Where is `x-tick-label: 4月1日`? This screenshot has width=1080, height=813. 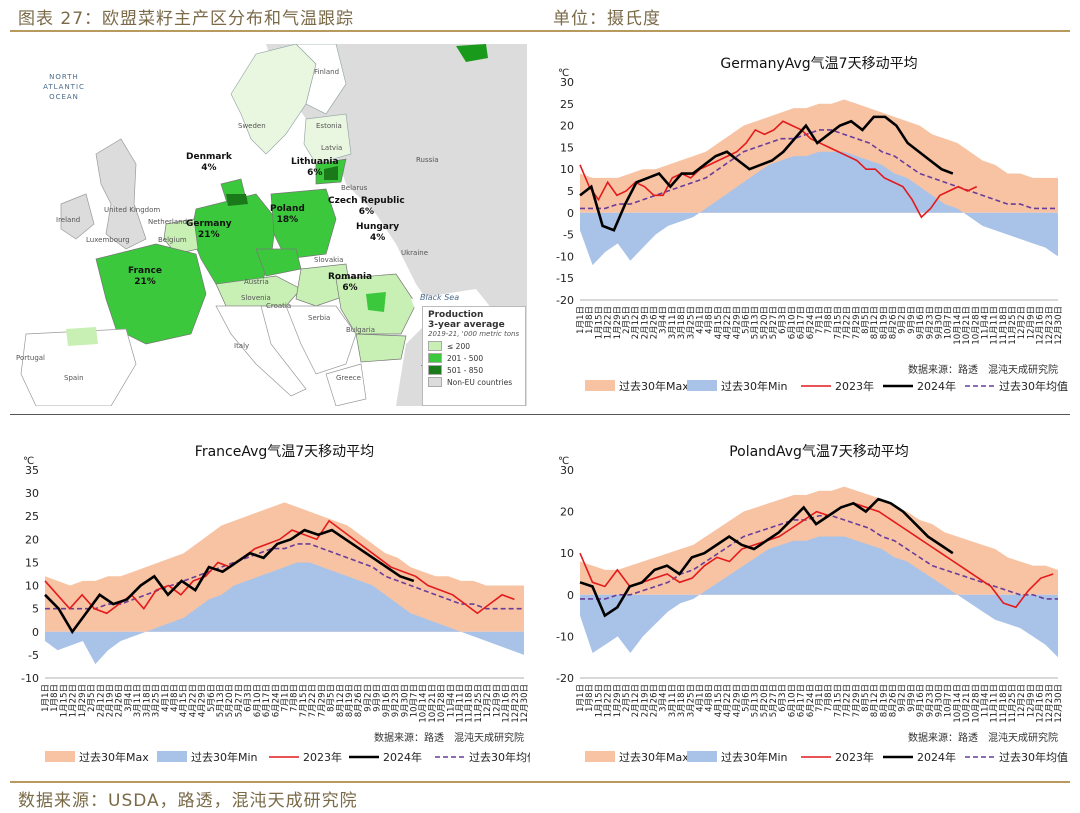
x-tick-label: 4月1日 is located at coordinates (701, 698).